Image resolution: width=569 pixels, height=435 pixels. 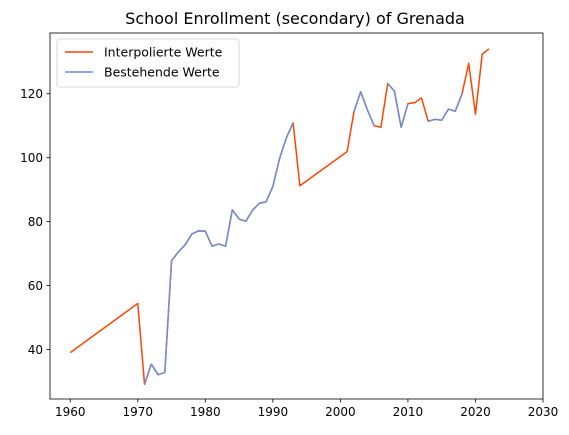 What do you see at coordinates (273, 412) in the screenshot?
I see `x-tick-label-1990: 1990` at bounding box center [273, 412].